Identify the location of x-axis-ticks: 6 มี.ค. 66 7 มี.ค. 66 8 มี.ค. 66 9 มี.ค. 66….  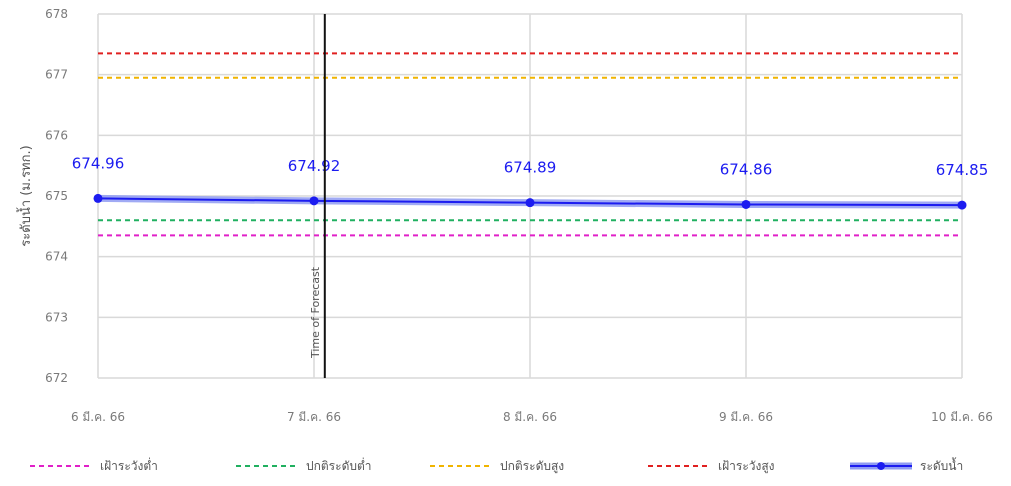
(532, 417).